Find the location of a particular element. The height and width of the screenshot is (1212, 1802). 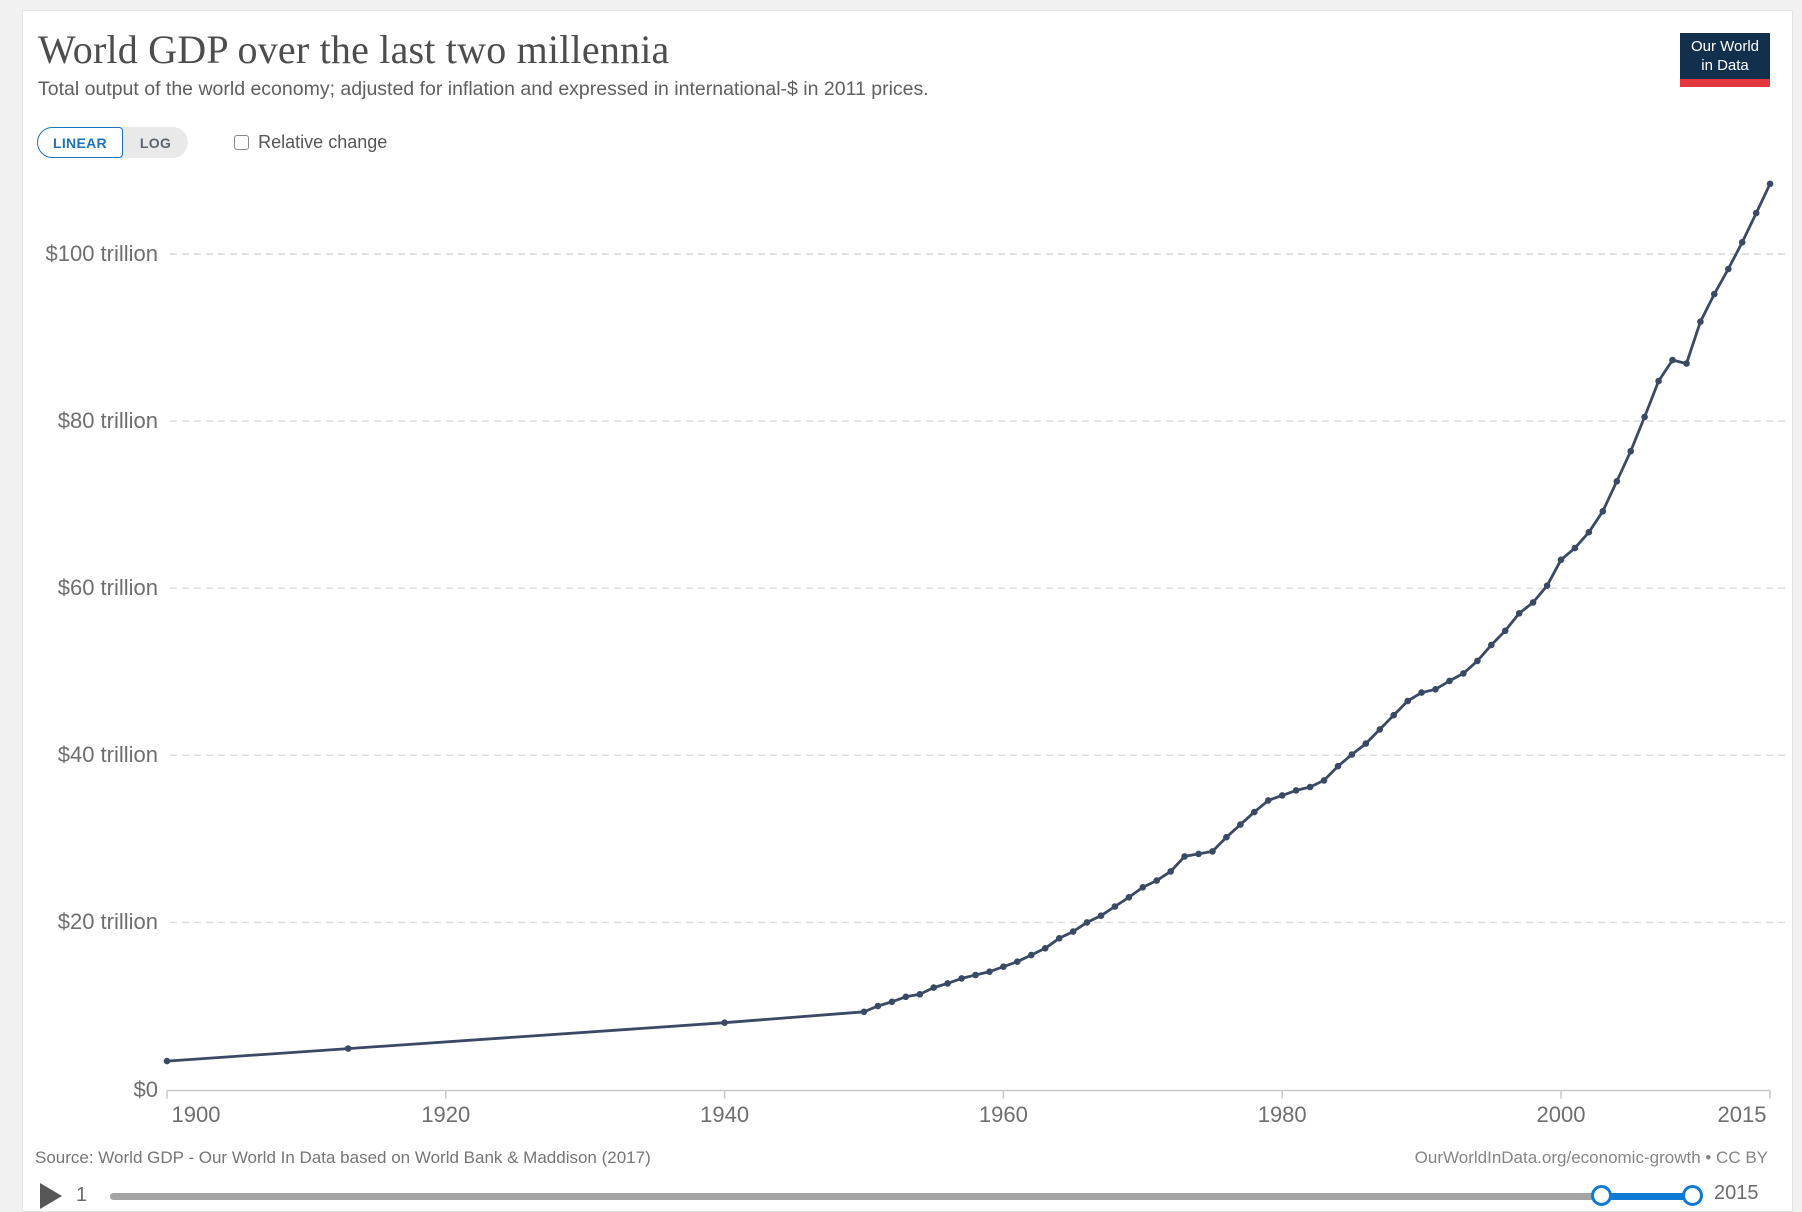

timeline-end-label: 2015 is located at coordinates (1736, 1193).